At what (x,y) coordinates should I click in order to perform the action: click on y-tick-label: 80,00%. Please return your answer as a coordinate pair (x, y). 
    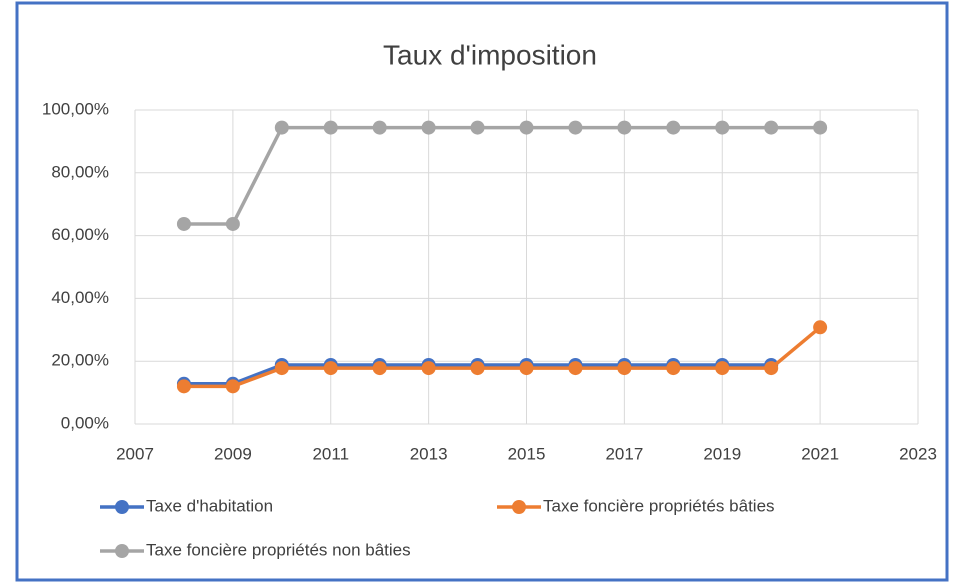
    Looking at the image, I should click on (80, 171).